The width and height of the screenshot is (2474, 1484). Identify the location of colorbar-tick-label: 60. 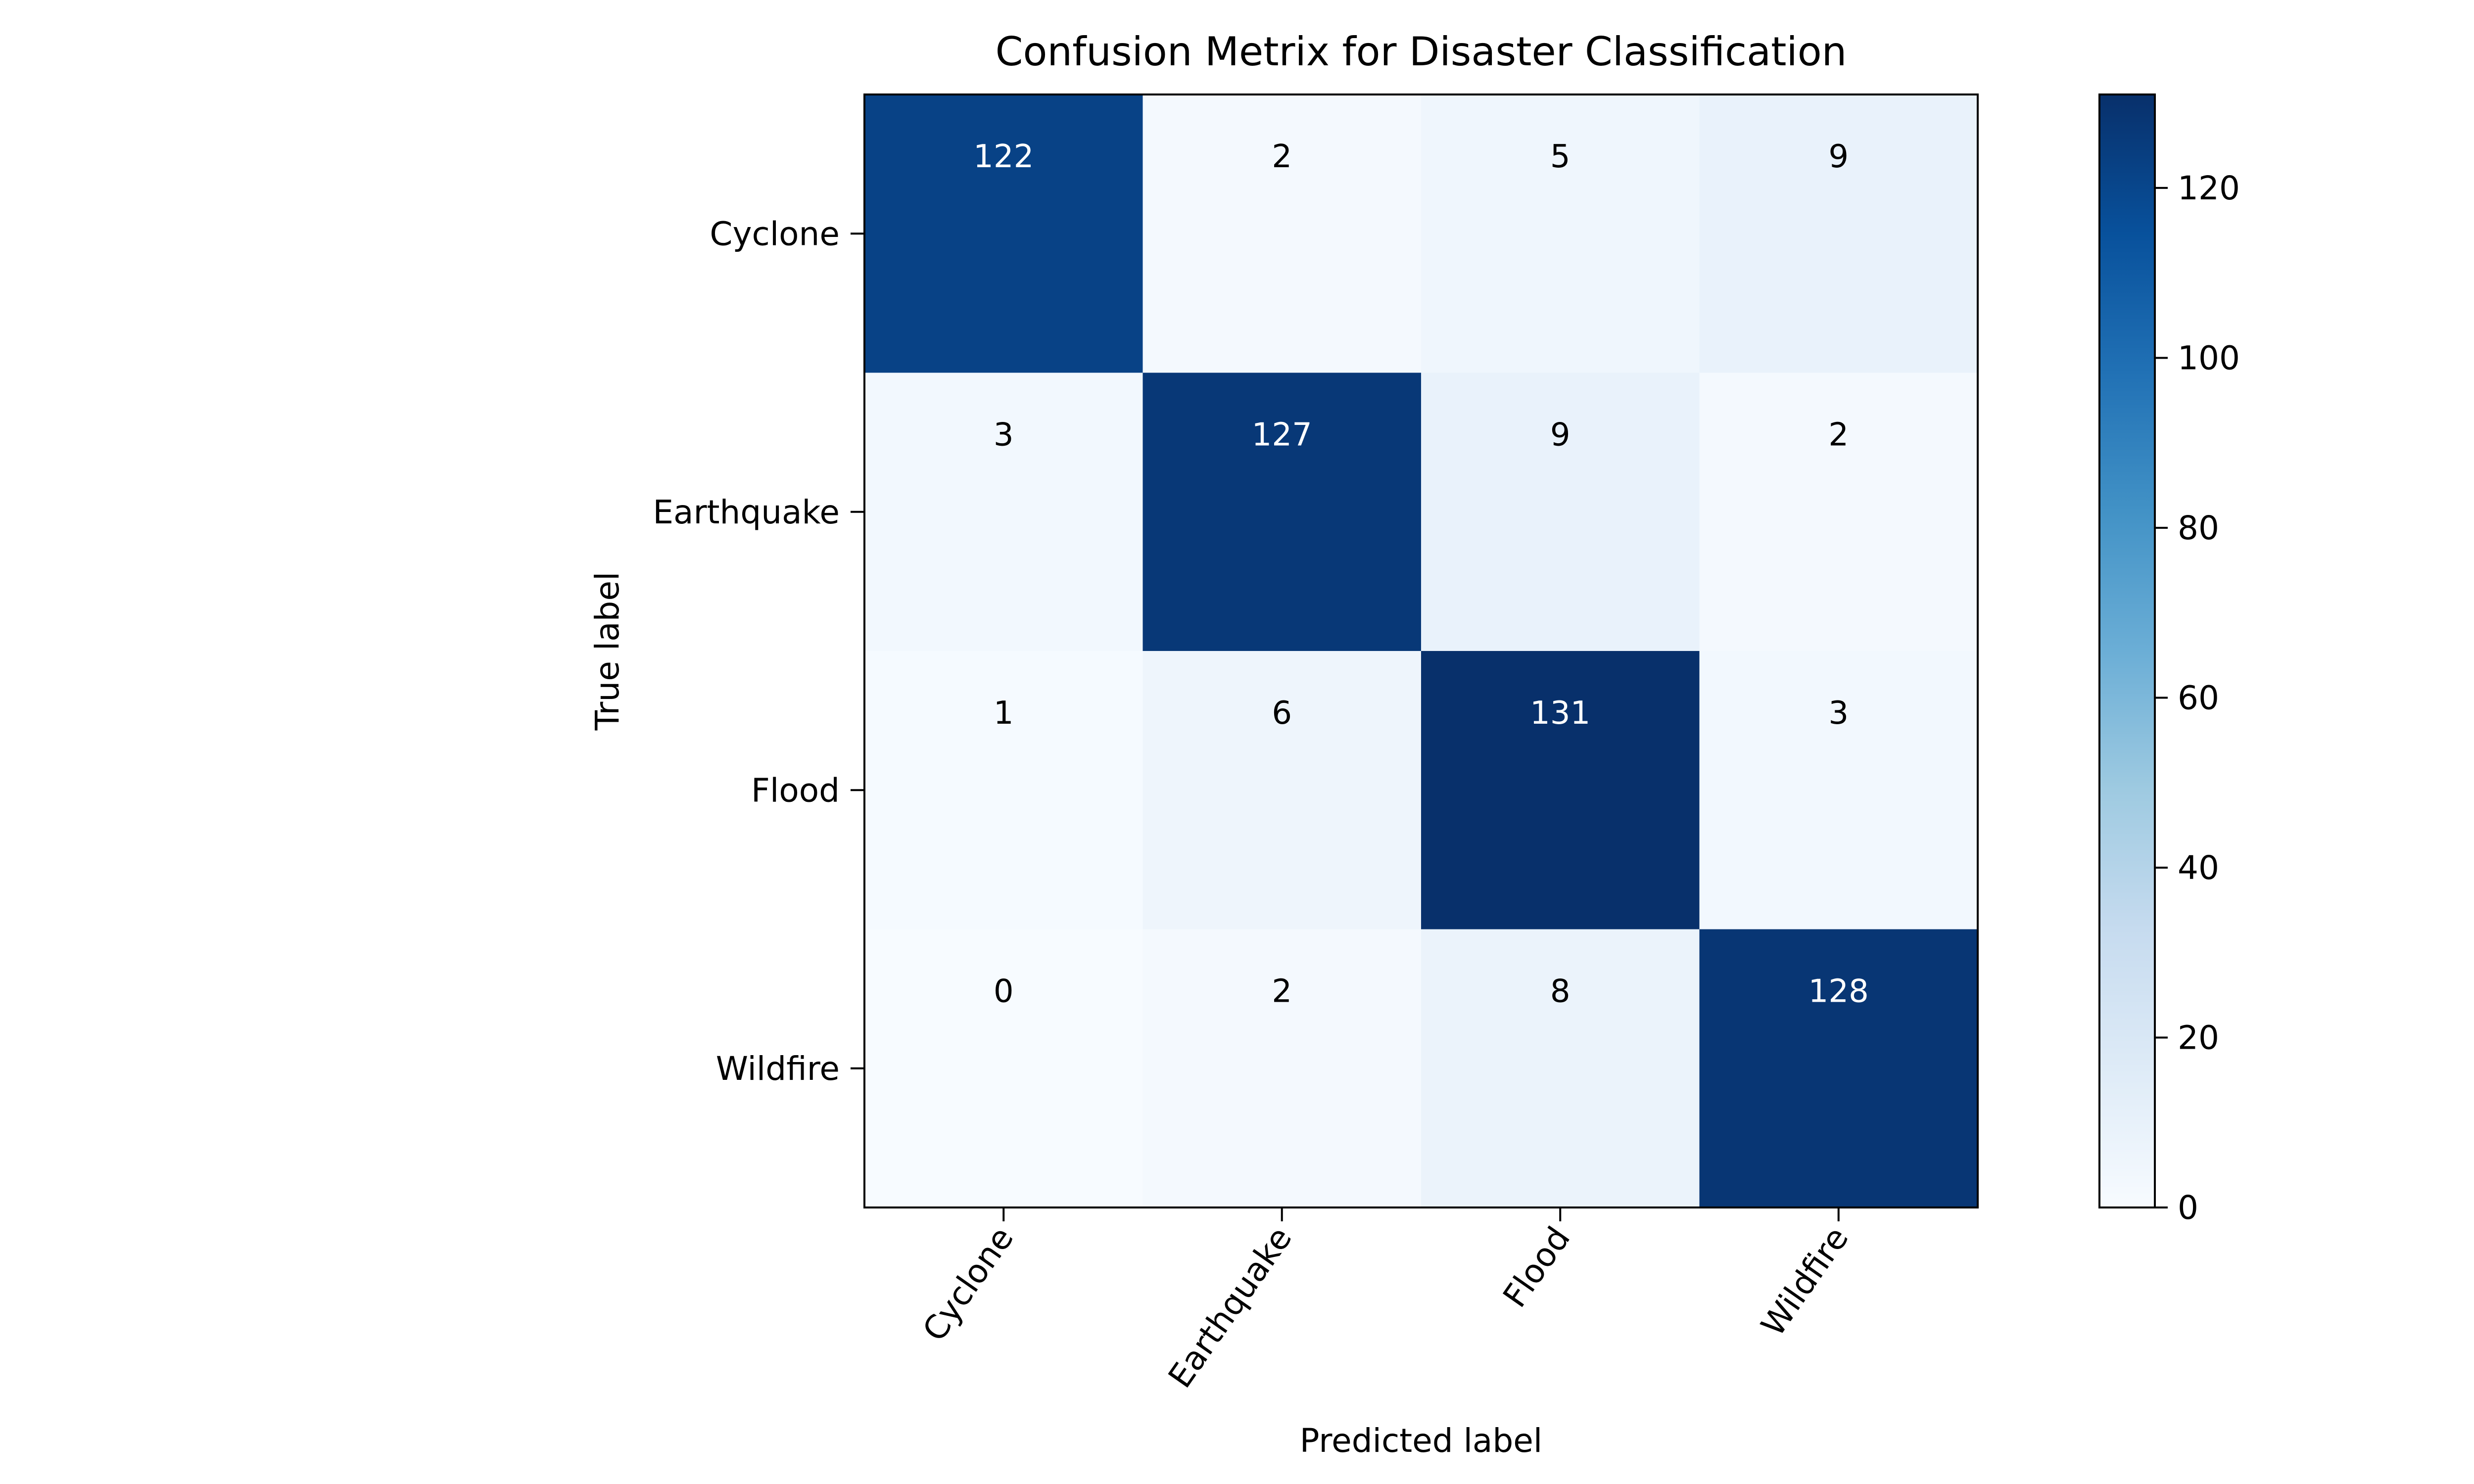
(2199, 698).